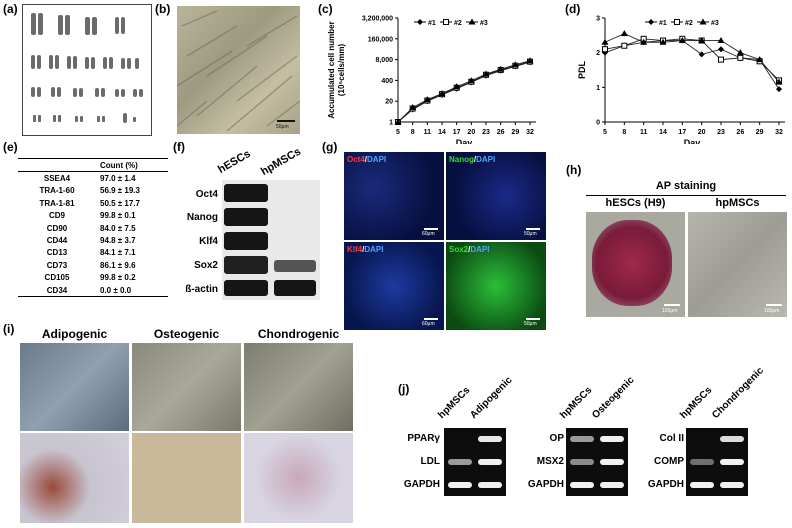  What do you see at coordinates (57, 265) in the screenshot?
I see `marker-name: CD73` at bounding box center [57, 265].